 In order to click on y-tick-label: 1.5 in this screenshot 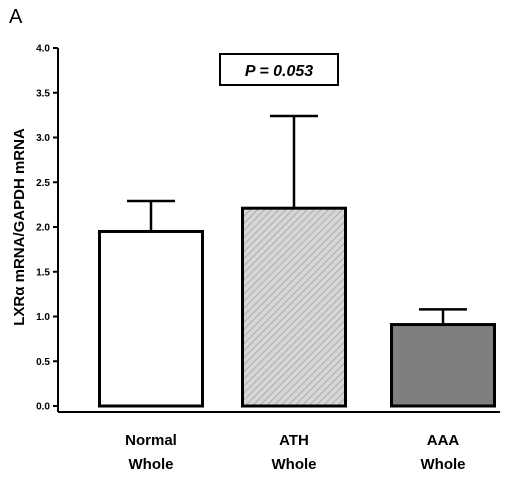, I will do `click(43, 272)`.